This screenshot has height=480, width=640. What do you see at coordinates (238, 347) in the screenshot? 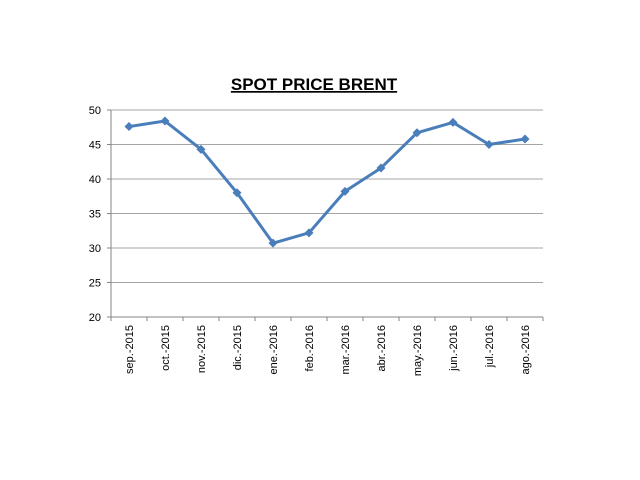
I see `x-tick-label: dic.-2015` at bounding box center [238, 347].